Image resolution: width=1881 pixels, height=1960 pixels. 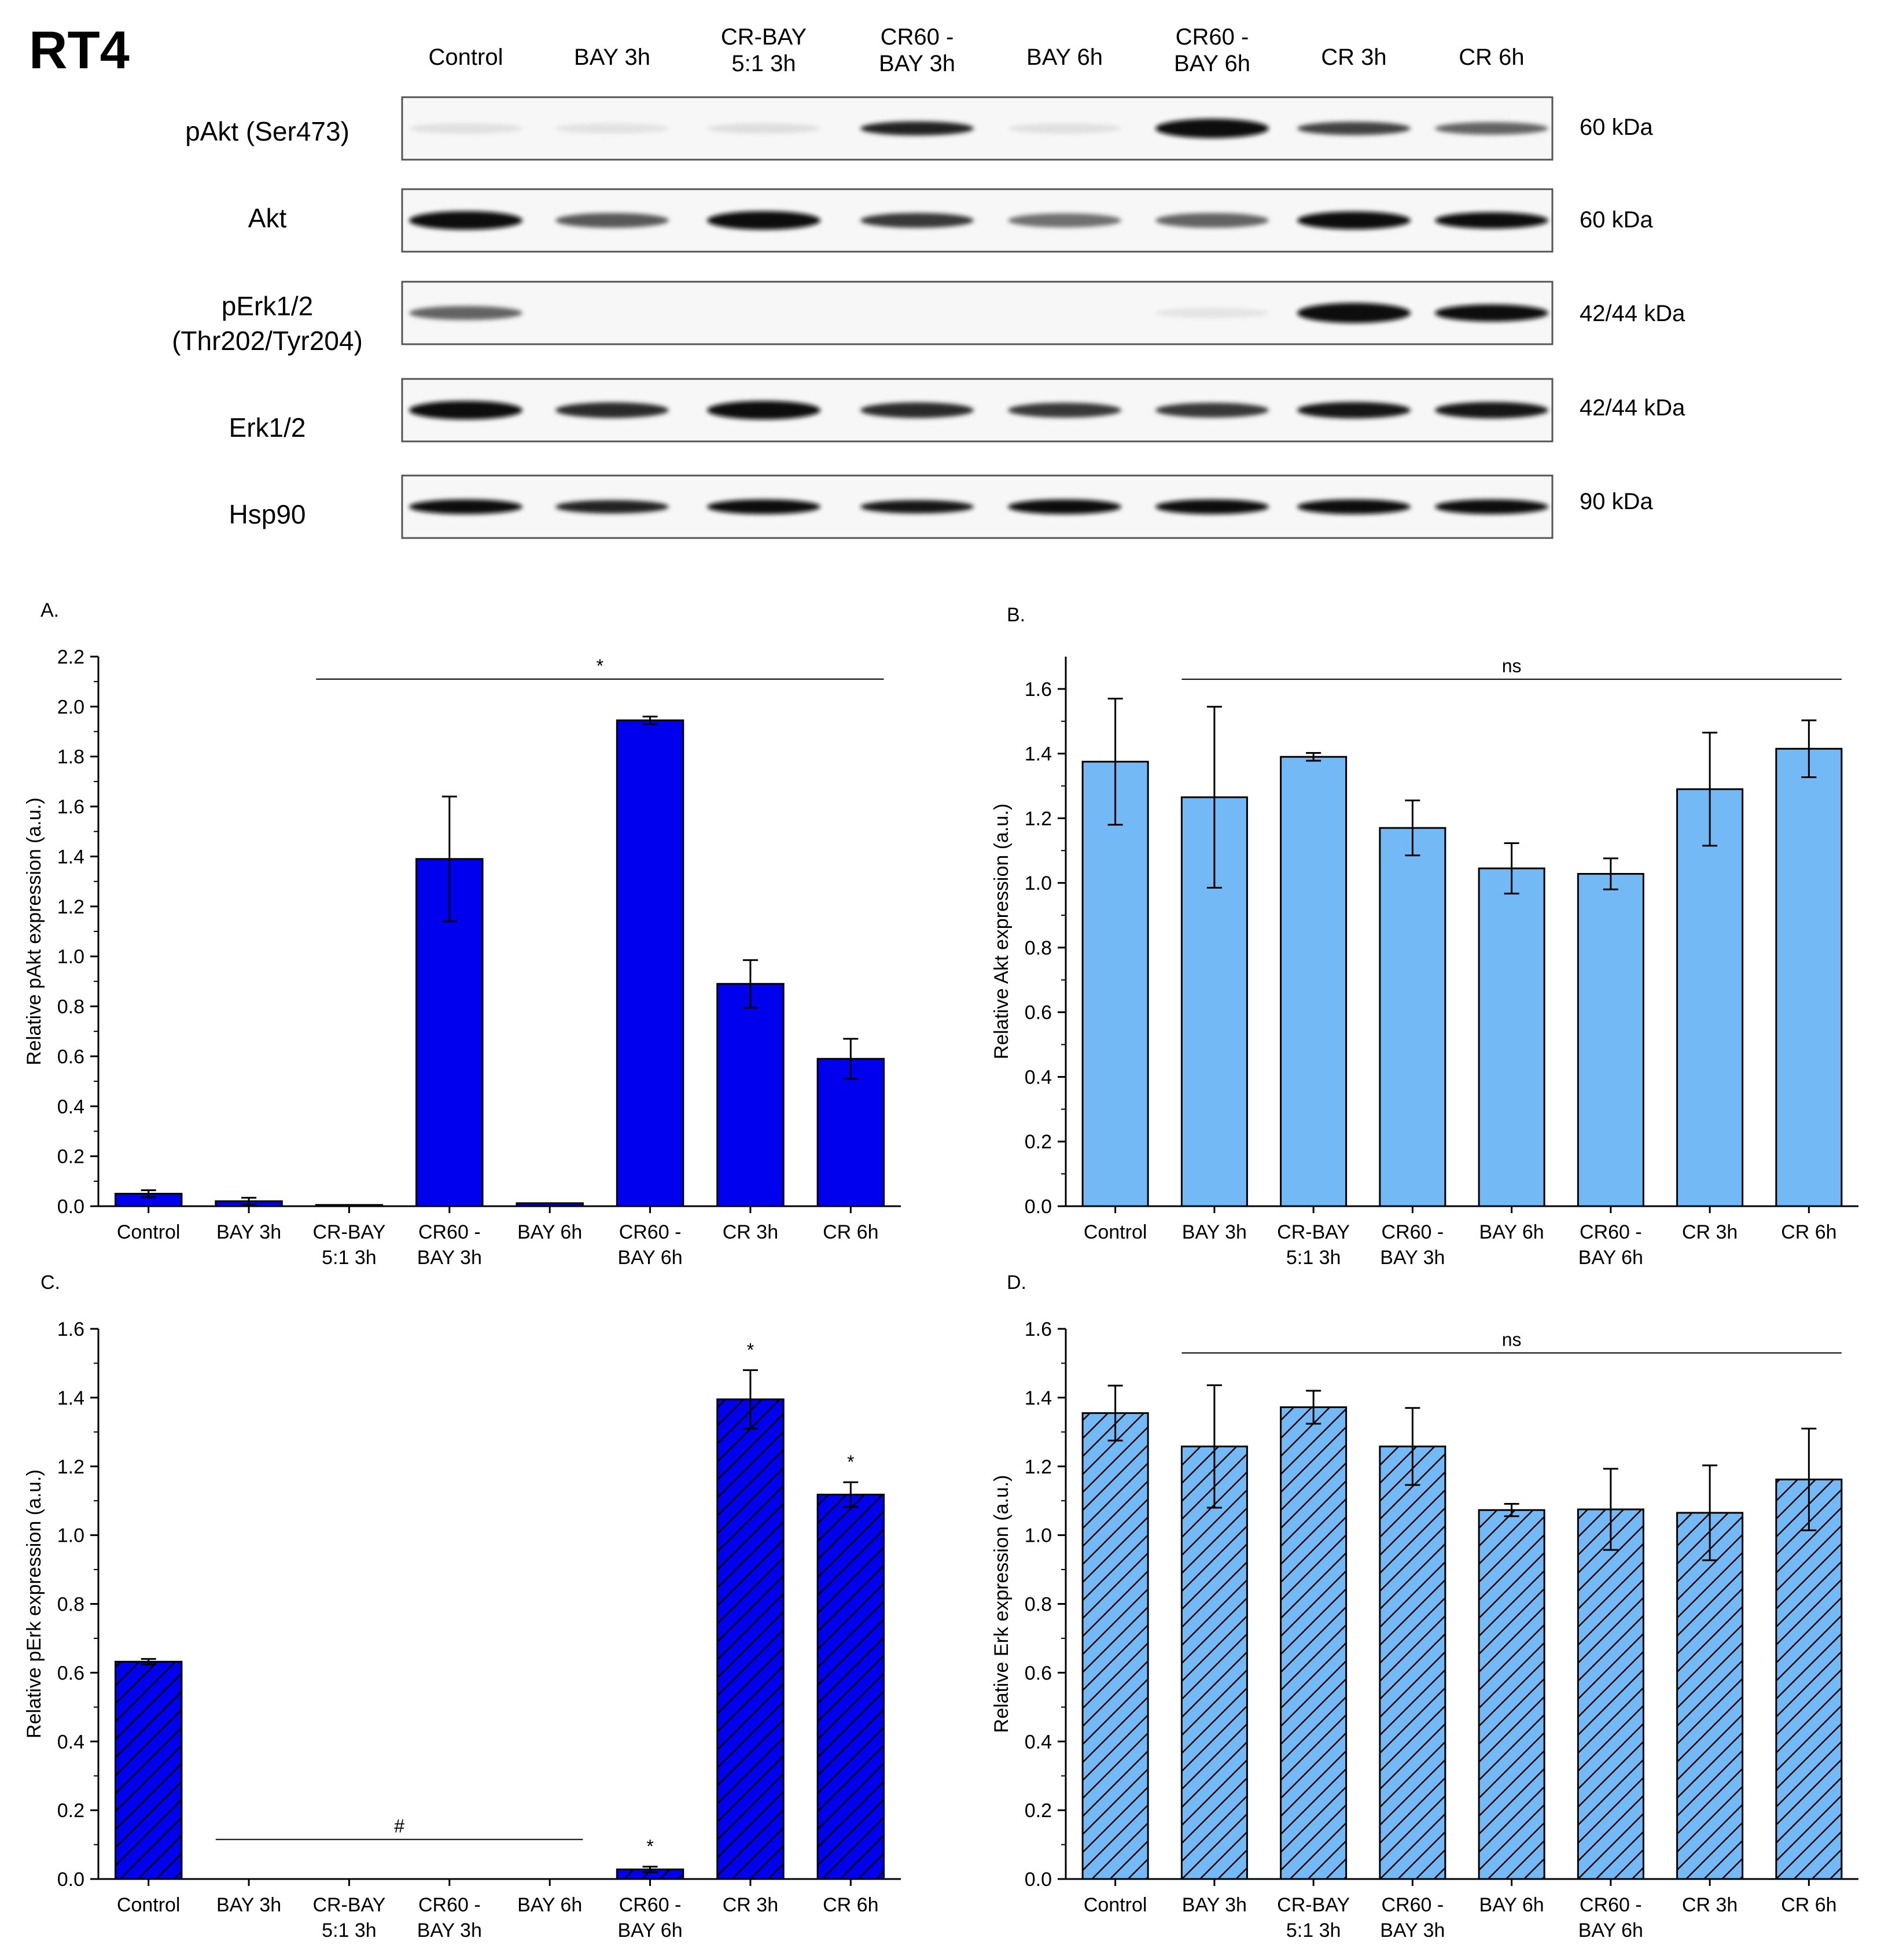 I want to click on x-tick-label: CR 6h, so click(x=850, y=1905).